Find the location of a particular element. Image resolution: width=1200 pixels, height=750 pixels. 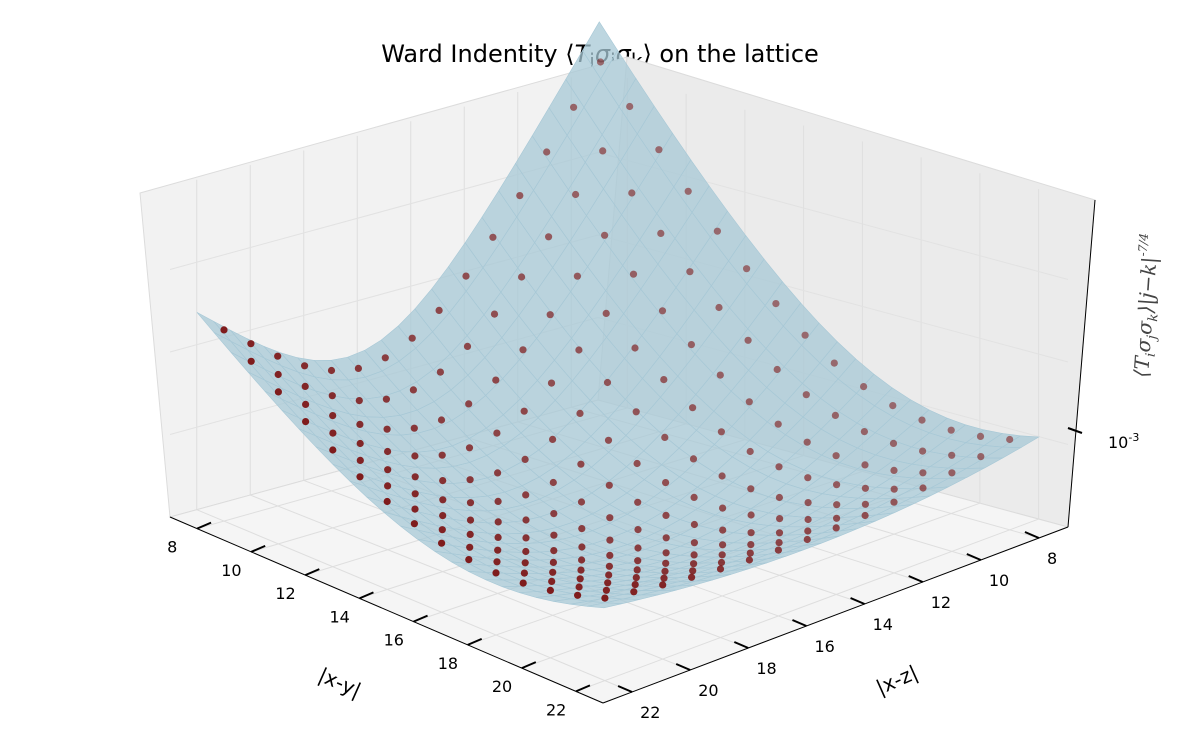

x-axis-line is located at coordinates (386, 610).